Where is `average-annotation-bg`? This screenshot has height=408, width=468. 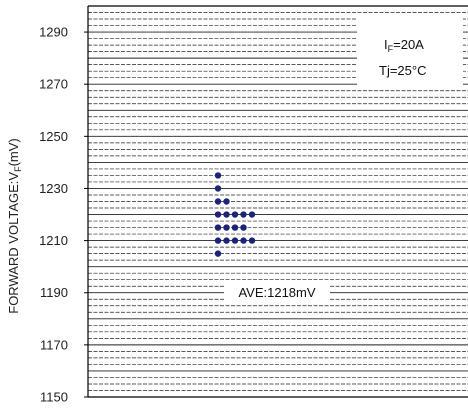 average-annotation-bg is located at coordinates (277, 292).